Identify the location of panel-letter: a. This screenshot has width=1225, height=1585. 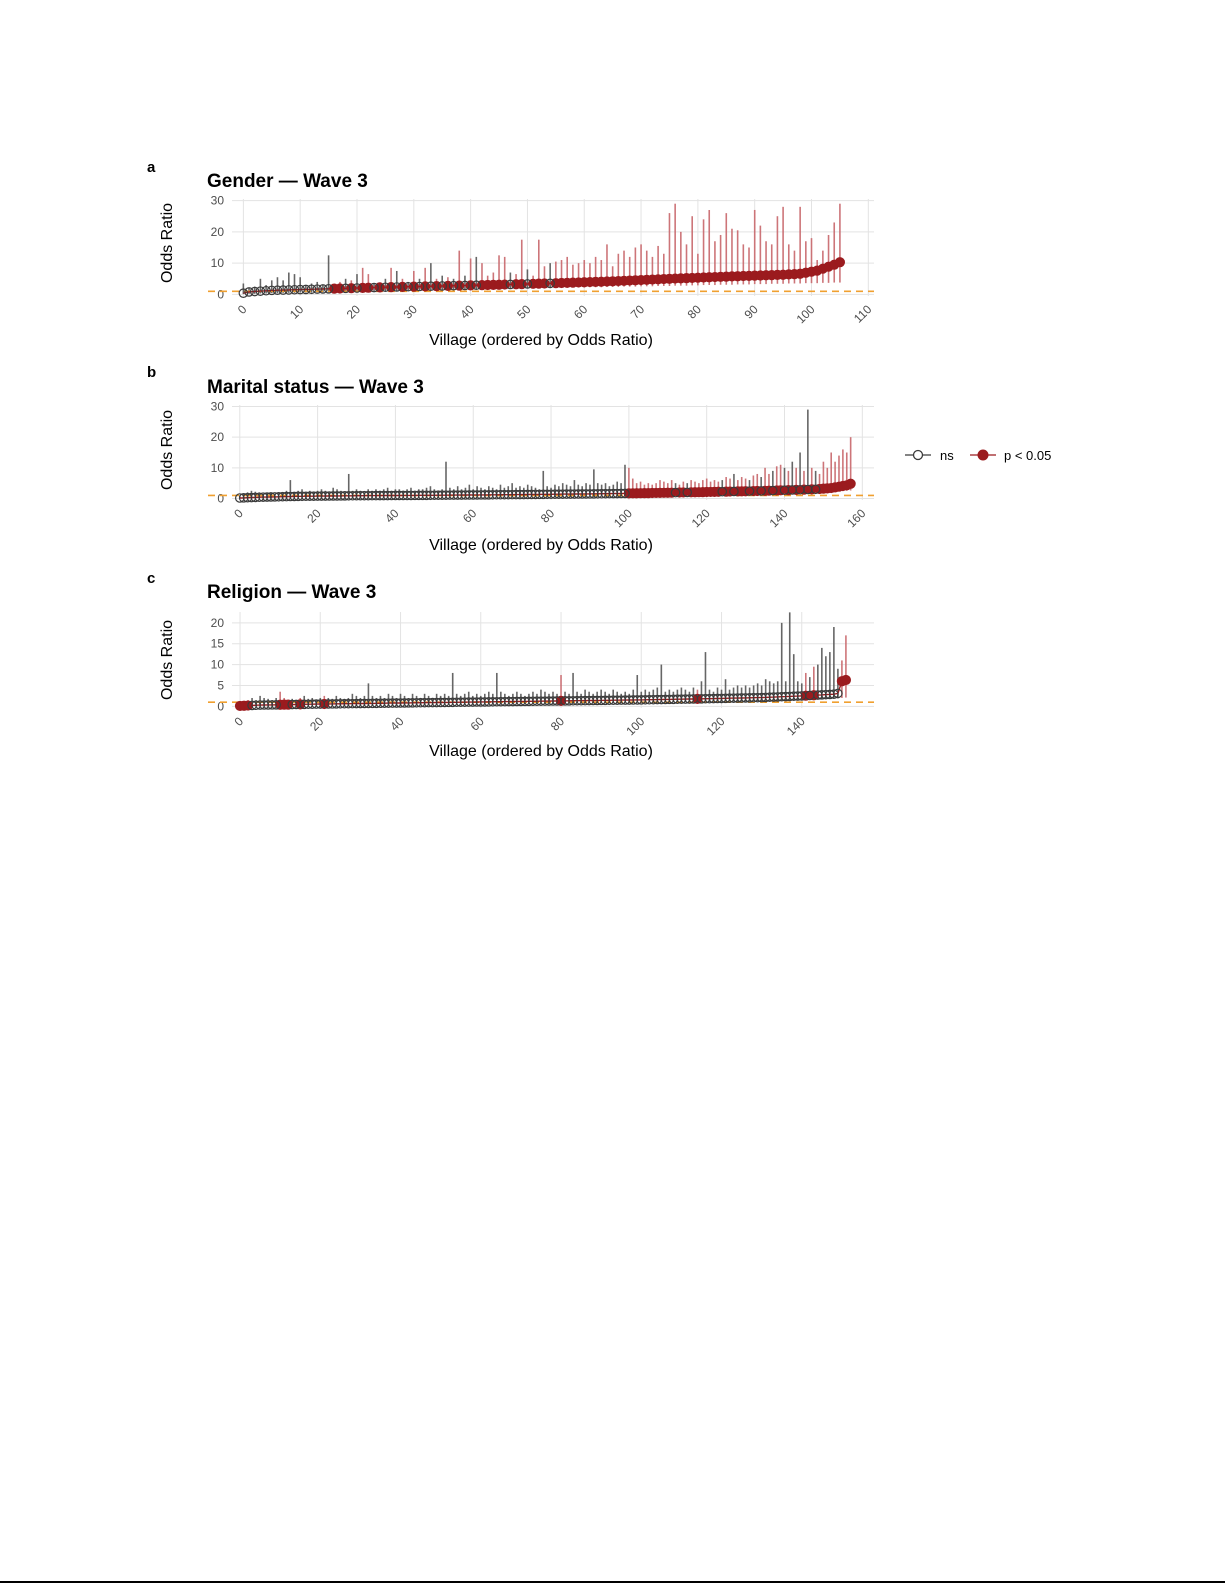
(151, 167).